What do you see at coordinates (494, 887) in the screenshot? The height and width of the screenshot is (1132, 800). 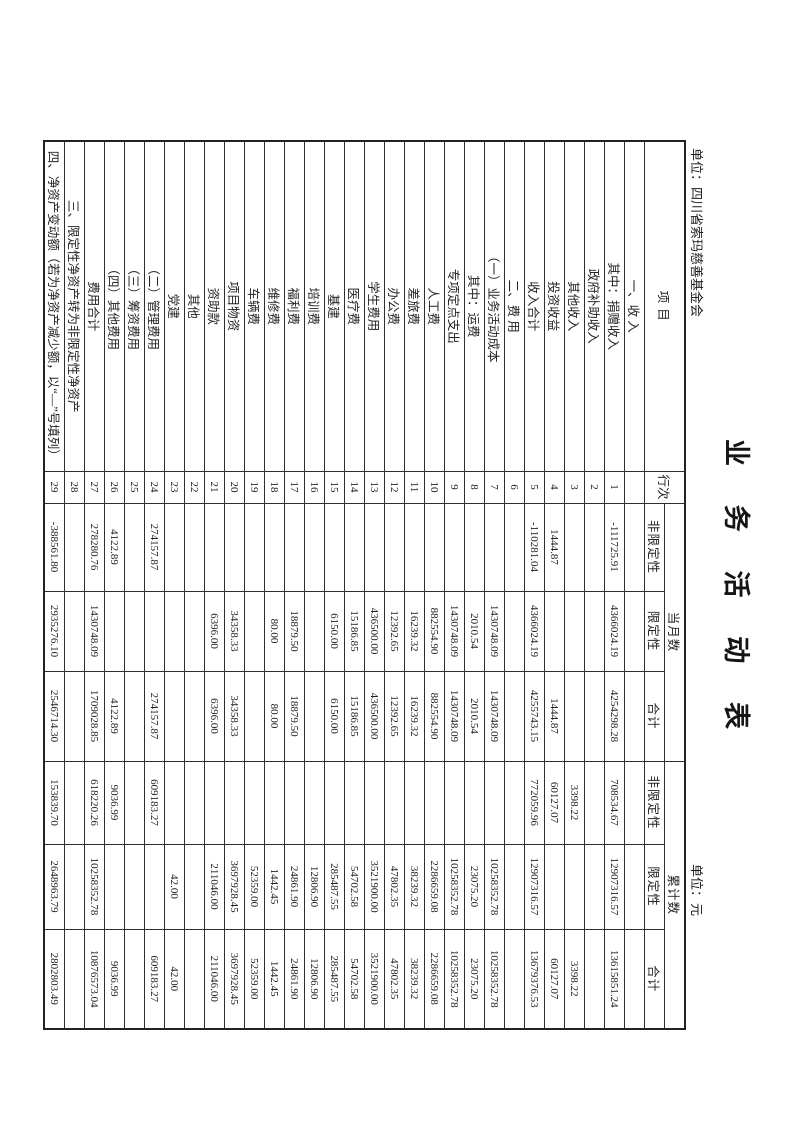 I see `cell-cum-restricted: 10258352.78` at bounding box center [494, 887].